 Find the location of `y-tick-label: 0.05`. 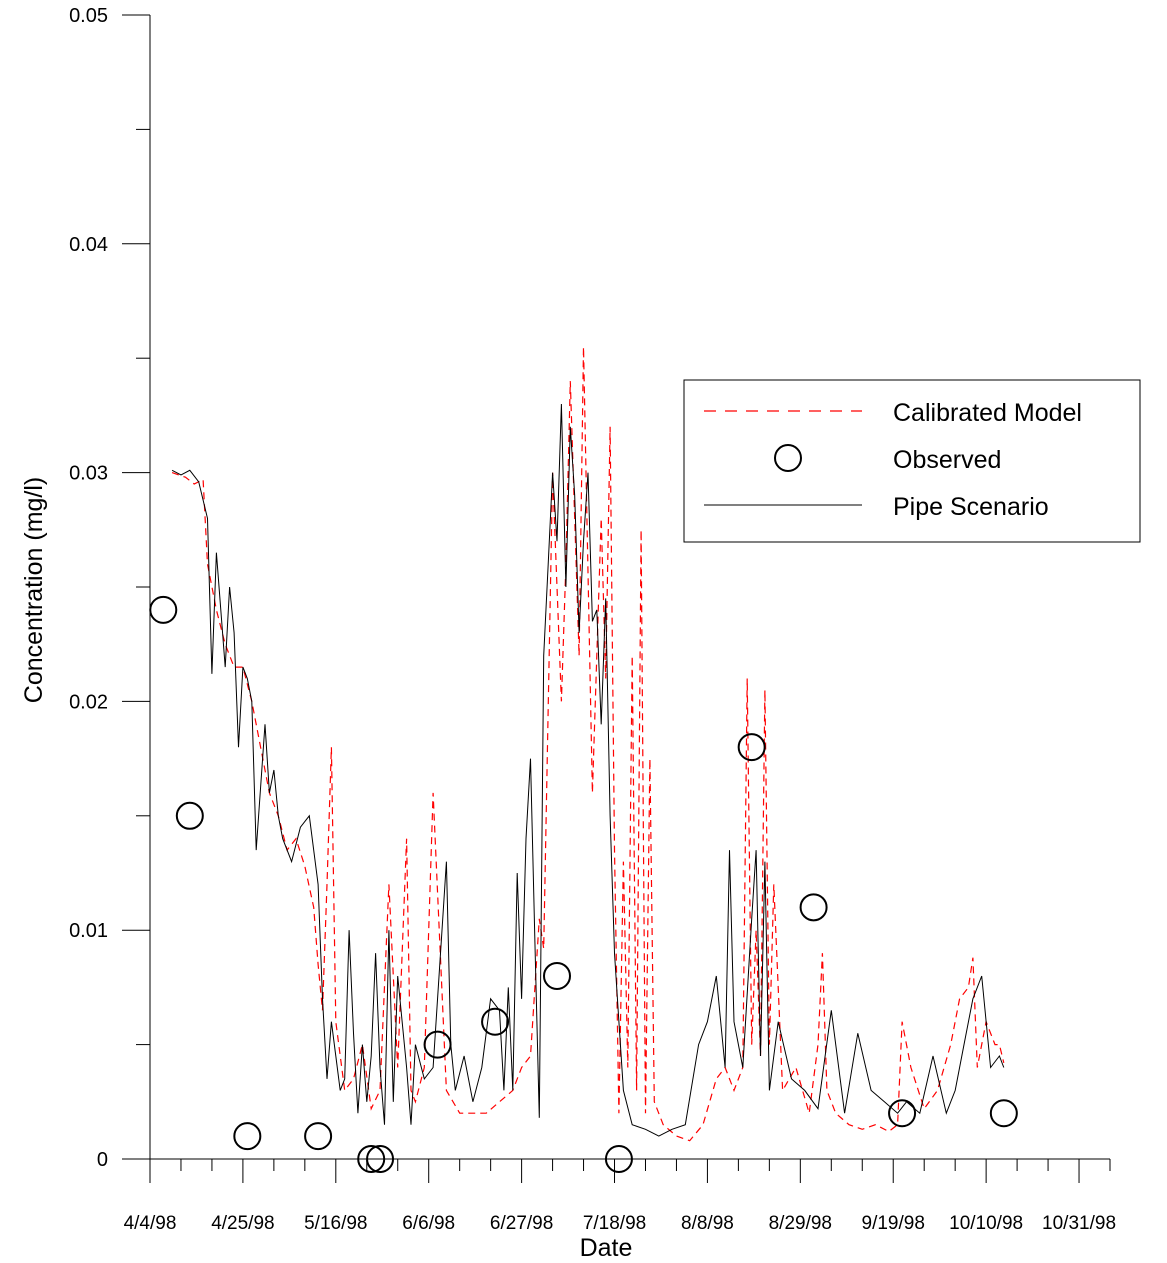

y-tick-label: 0.05 is located at coordinates (88, 16).